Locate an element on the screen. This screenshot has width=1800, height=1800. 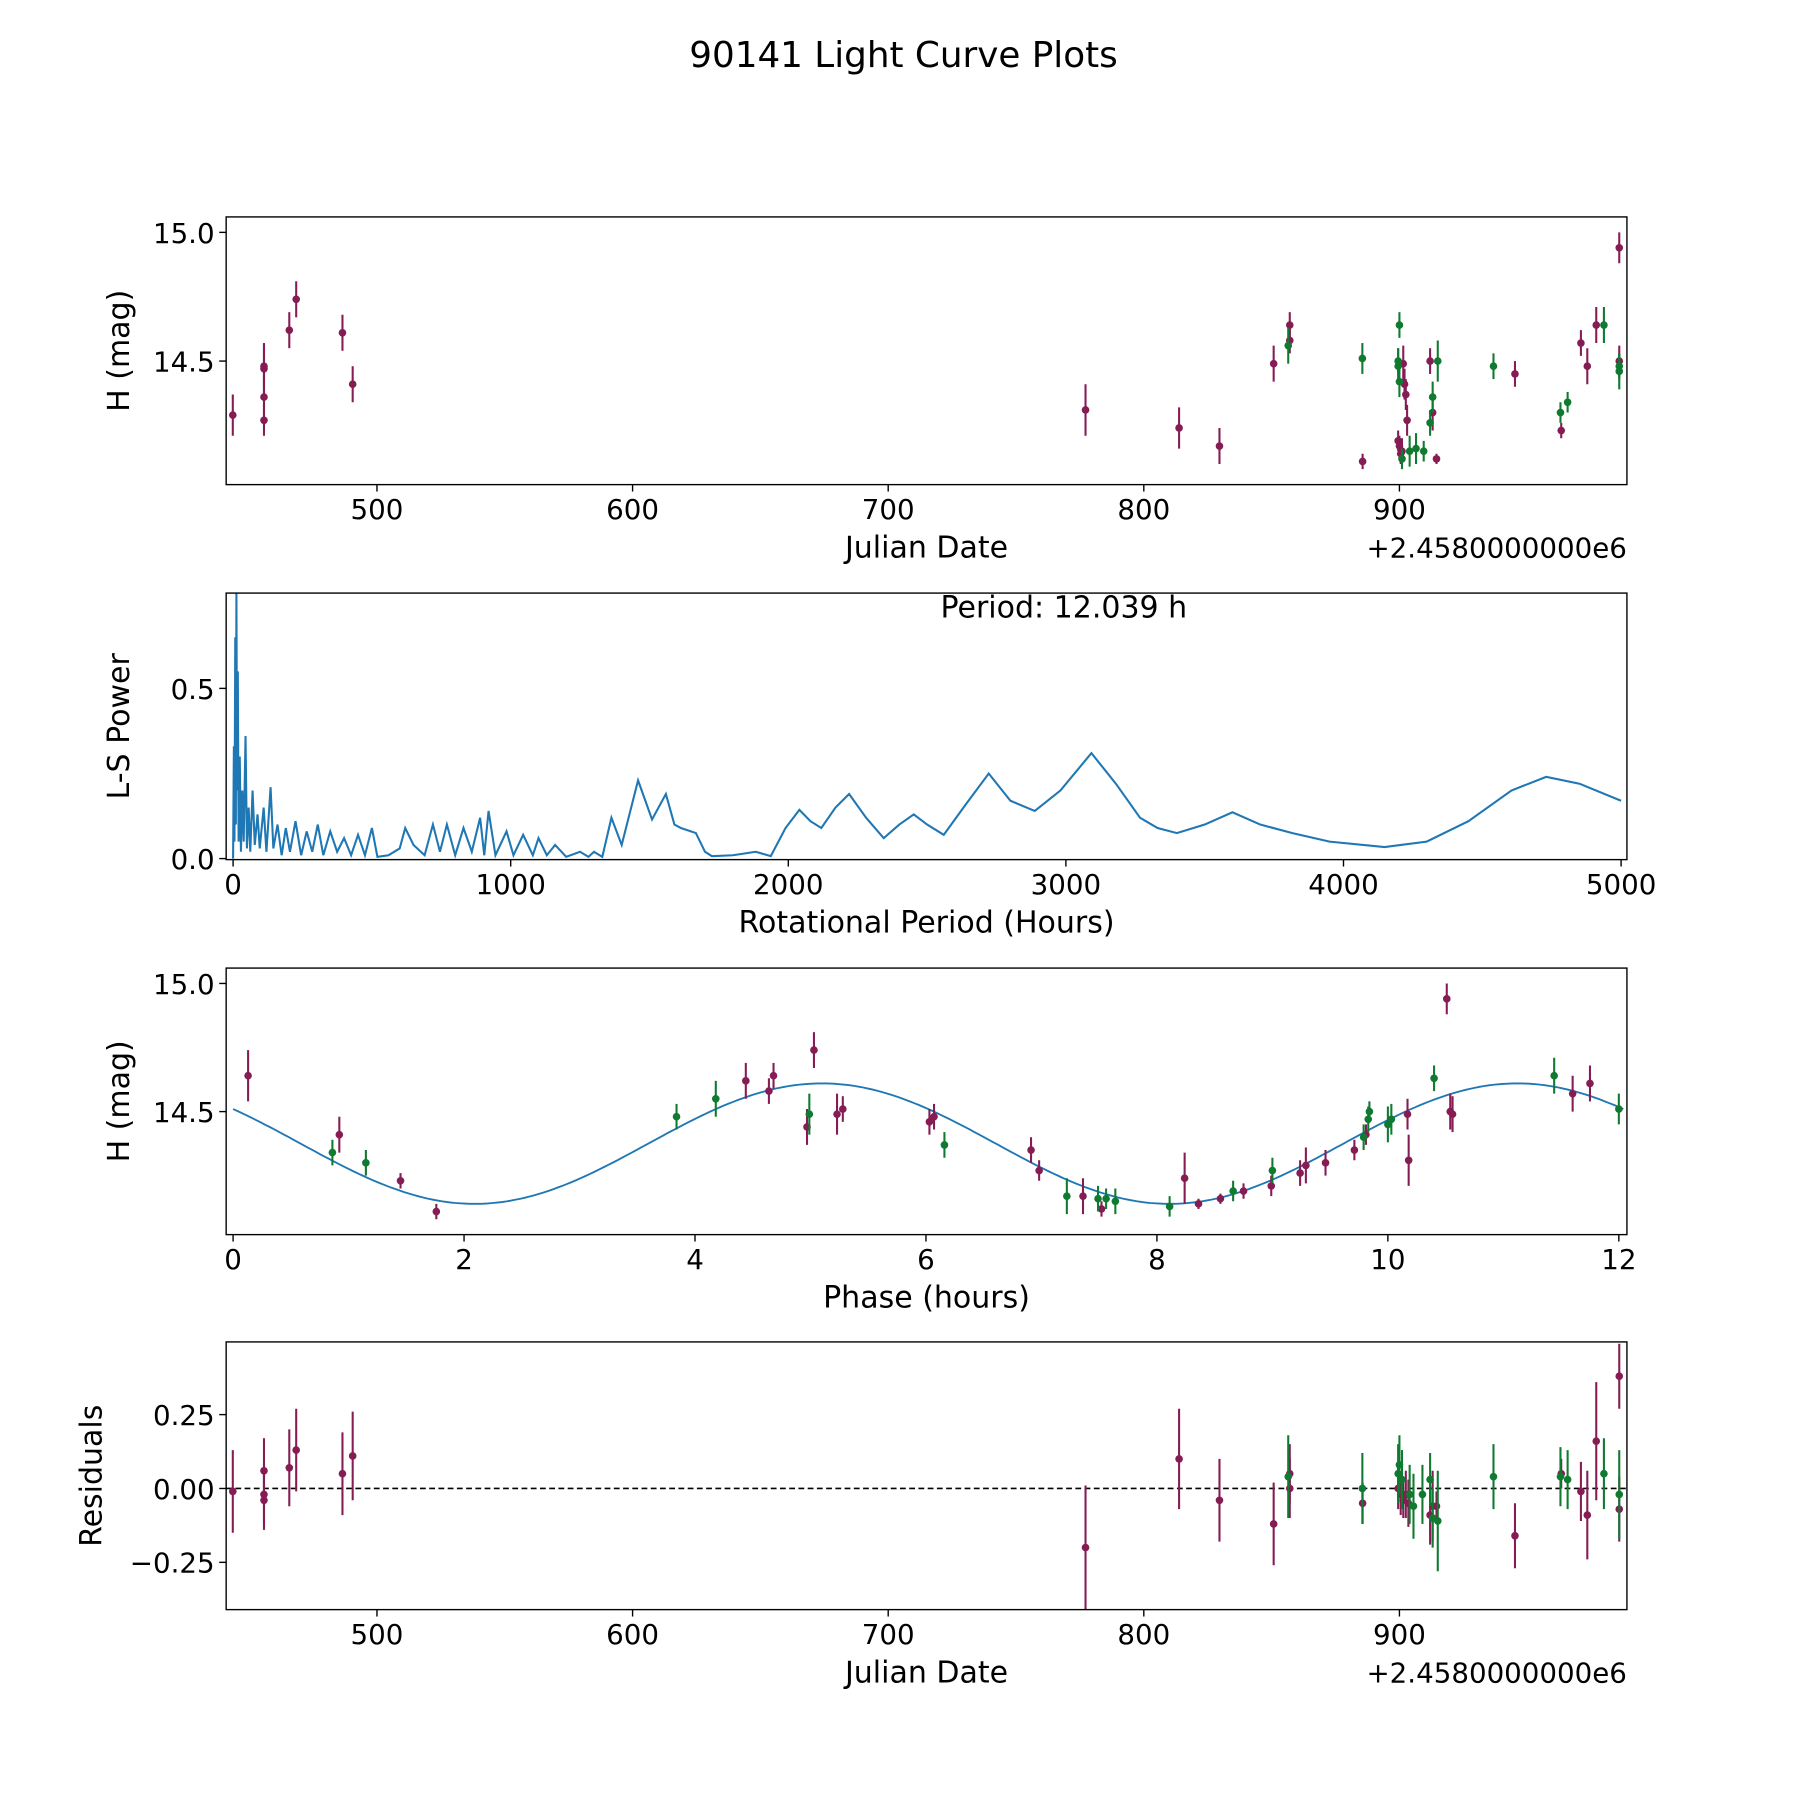
x-axis-label: Phase (hours) is located at coordinates (926, 1297).